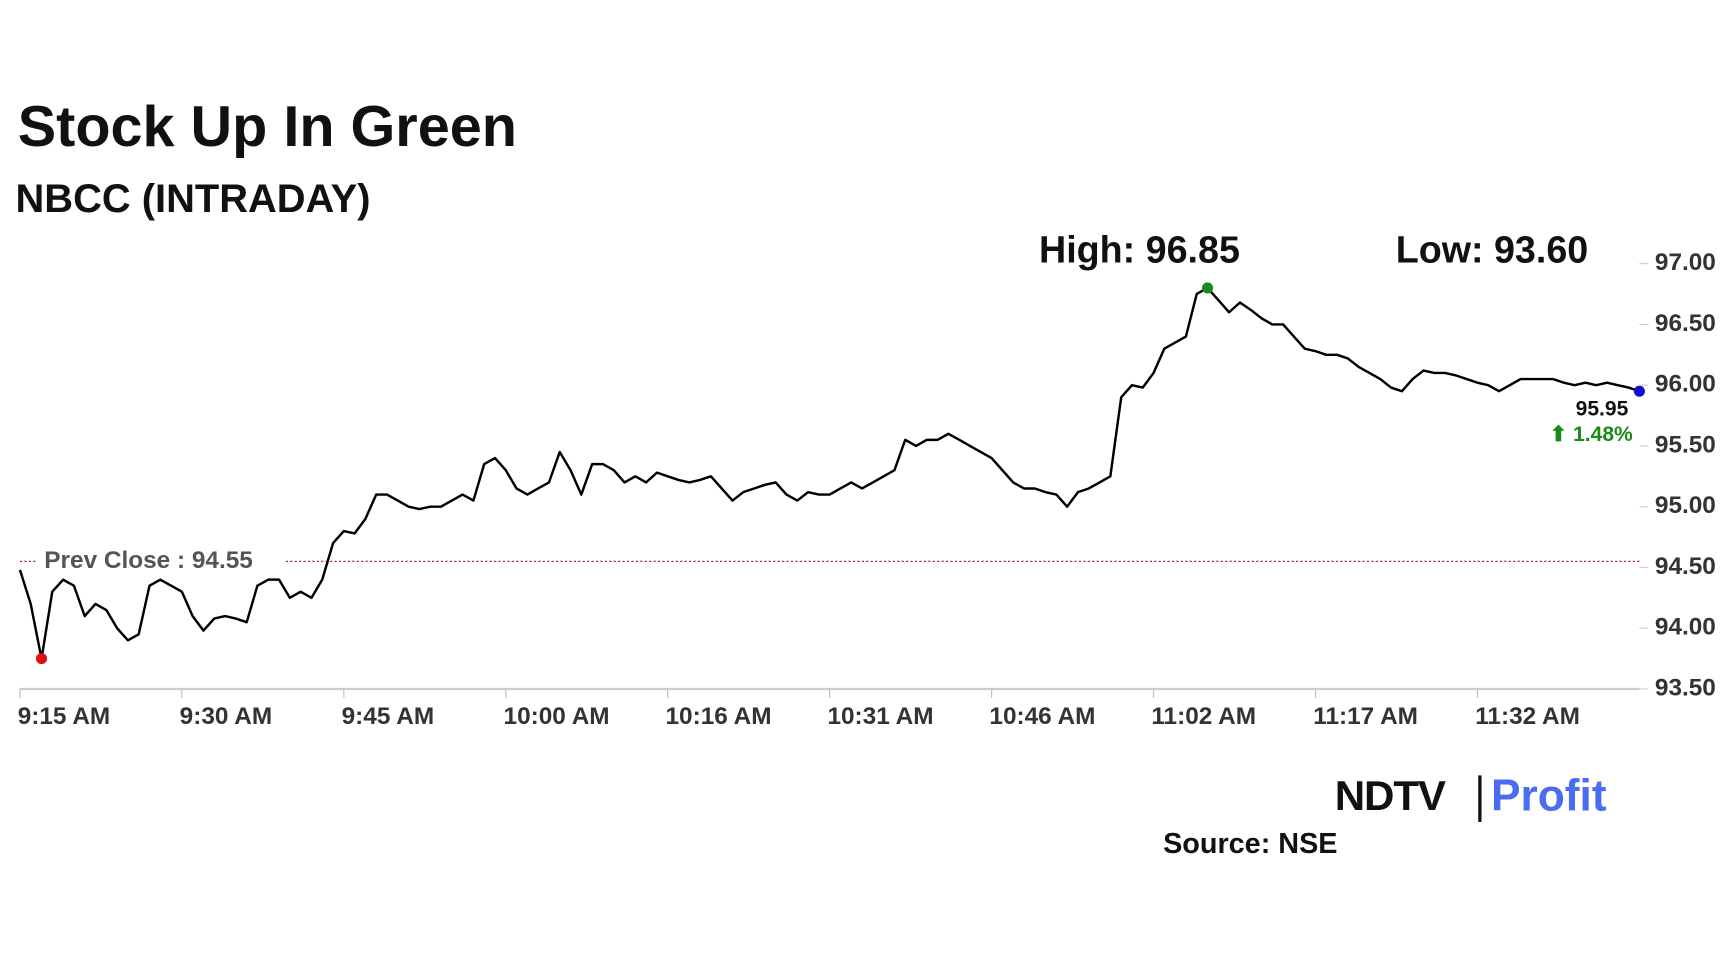  Describe the element at coordinates (1527, 716) in the screenshot. I see `x-tick-label: 11:32 AM` at that location.